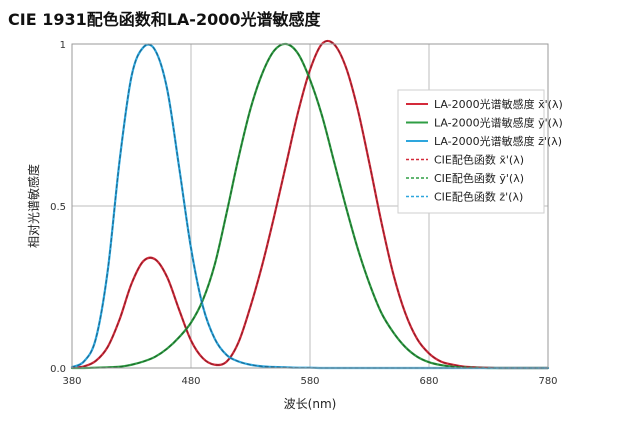 The image size is (626, 423). Describe the element at coordinates (310, 404) in the screenshot. I see `x-axis-label: 波长(nm)` at that location.